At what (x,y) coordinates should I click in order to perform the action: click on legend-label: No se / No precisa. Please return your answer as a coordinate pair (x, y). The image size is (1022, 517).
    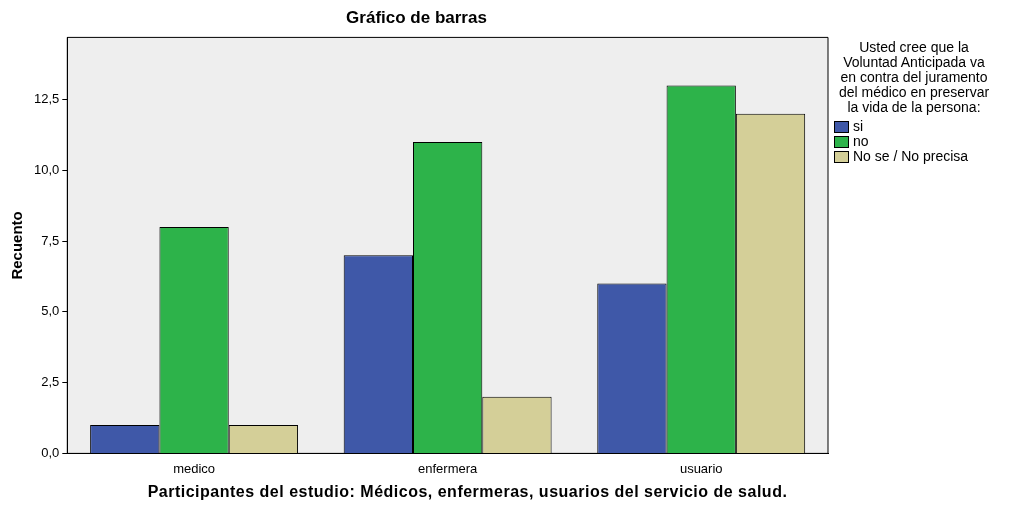
    Looking at the image, I should click on (911, 156).